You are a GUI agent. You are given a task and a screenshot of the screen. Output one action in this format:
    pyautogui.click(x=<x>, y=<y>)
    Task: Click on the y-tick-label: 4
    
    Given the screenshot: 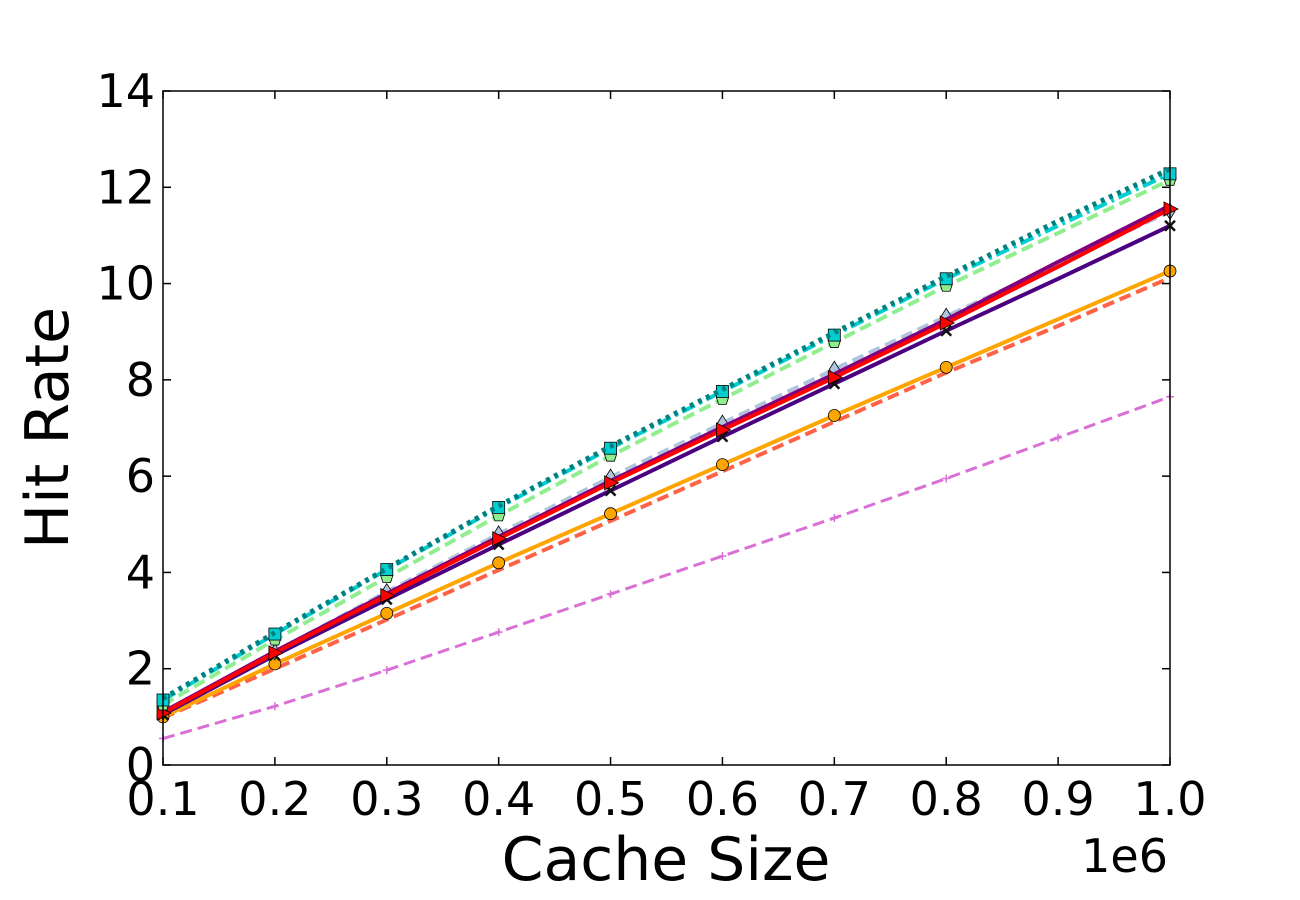 What is the action you would take?
    pyautogui.click(x=140, y=572)
    